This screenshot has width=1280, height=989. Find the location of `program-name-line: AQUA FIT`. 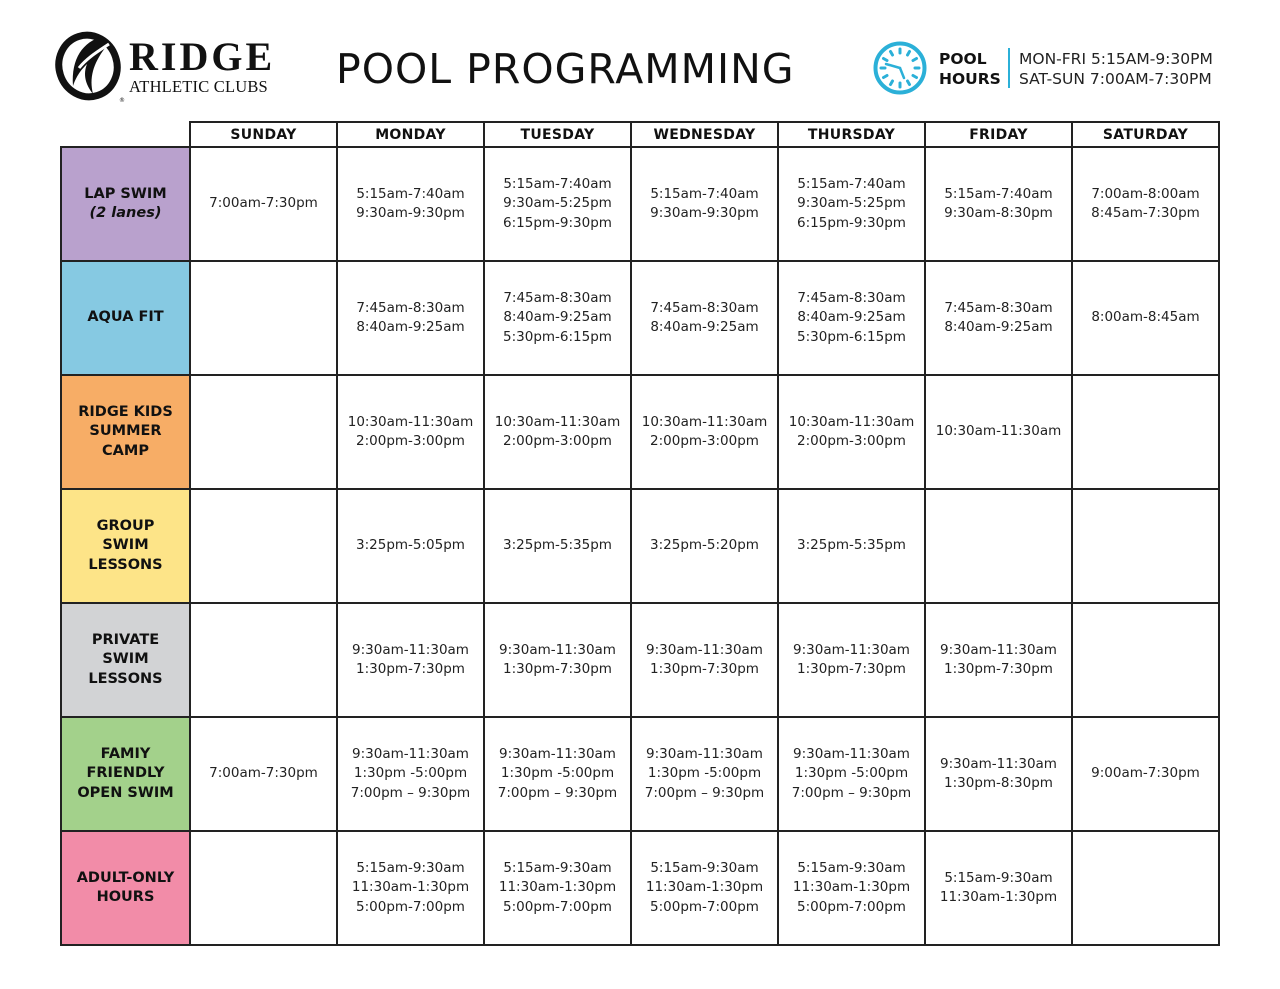

program-name-line: AQUA FIT is located at coordinates (125, 317).